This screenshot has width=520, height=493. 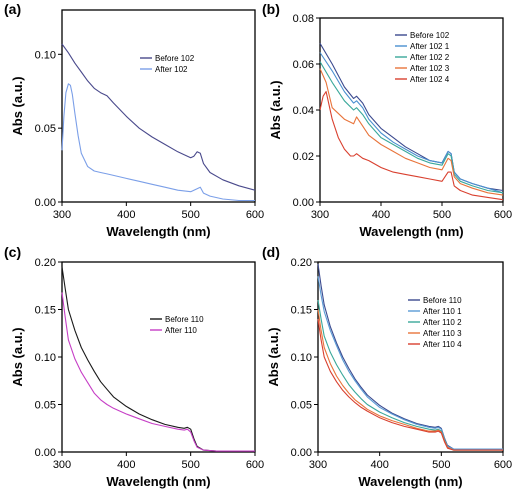 I want to click on legend-label: After 110 4, so click(x=442, y=344).